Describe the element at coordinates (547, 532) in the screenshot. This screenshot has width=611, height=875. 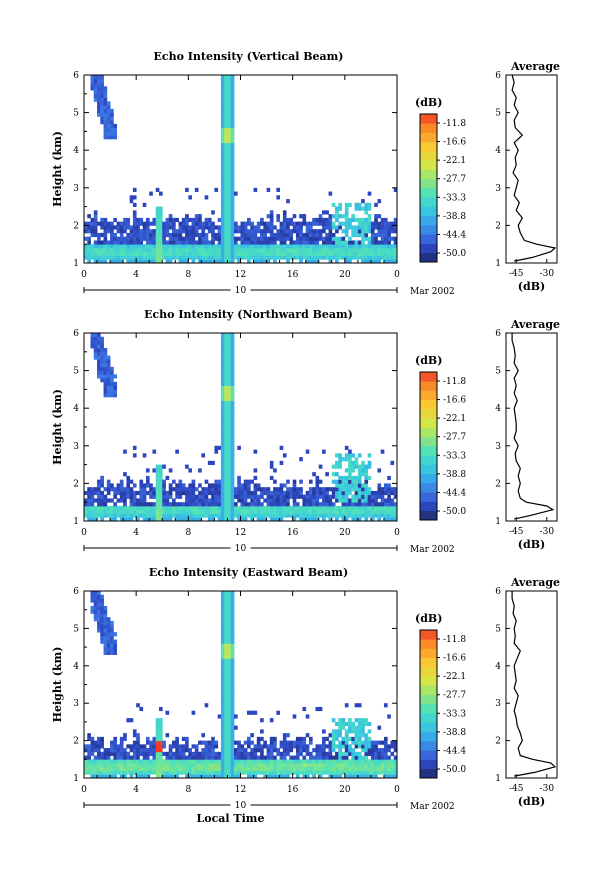
I see `average-x-tick-label: -30` at that location.